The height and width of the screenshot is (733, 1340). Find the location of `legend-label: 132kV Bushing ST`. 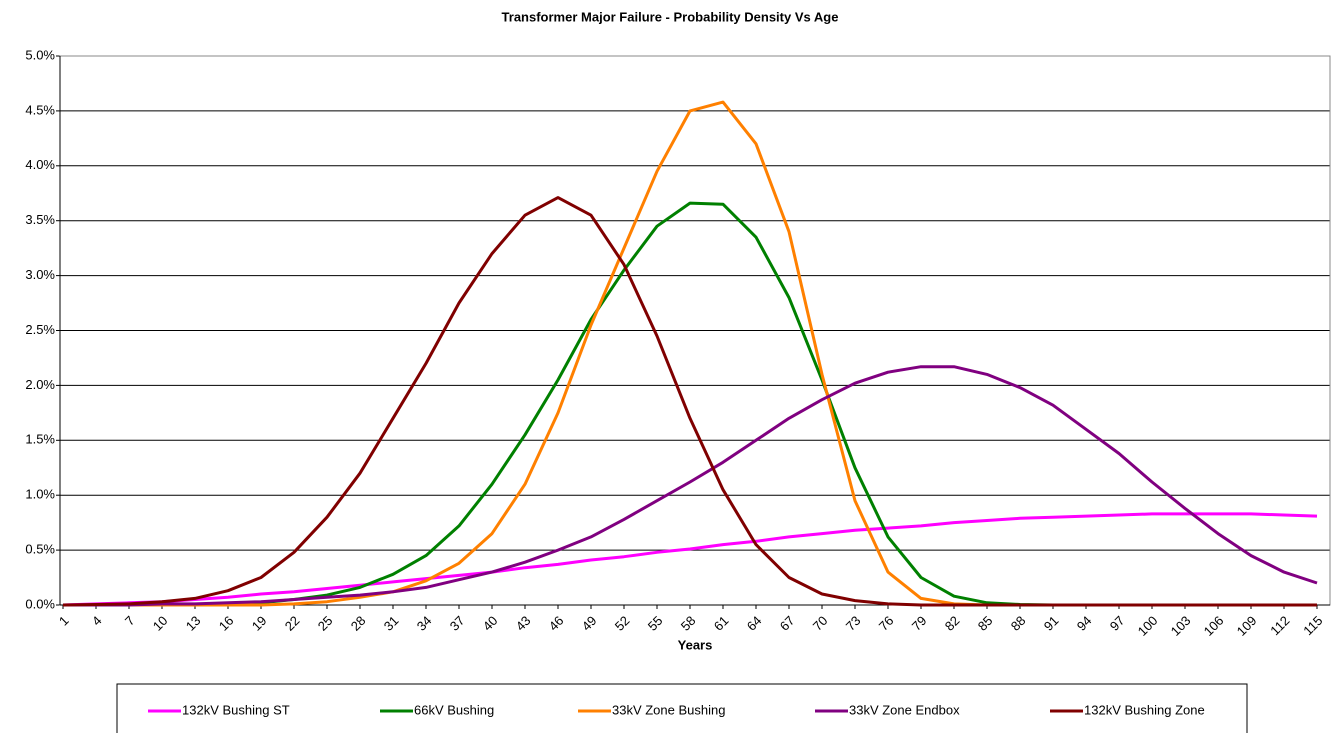

legend-label: 132kV Bushing ST is located at coordinates (236, 709).